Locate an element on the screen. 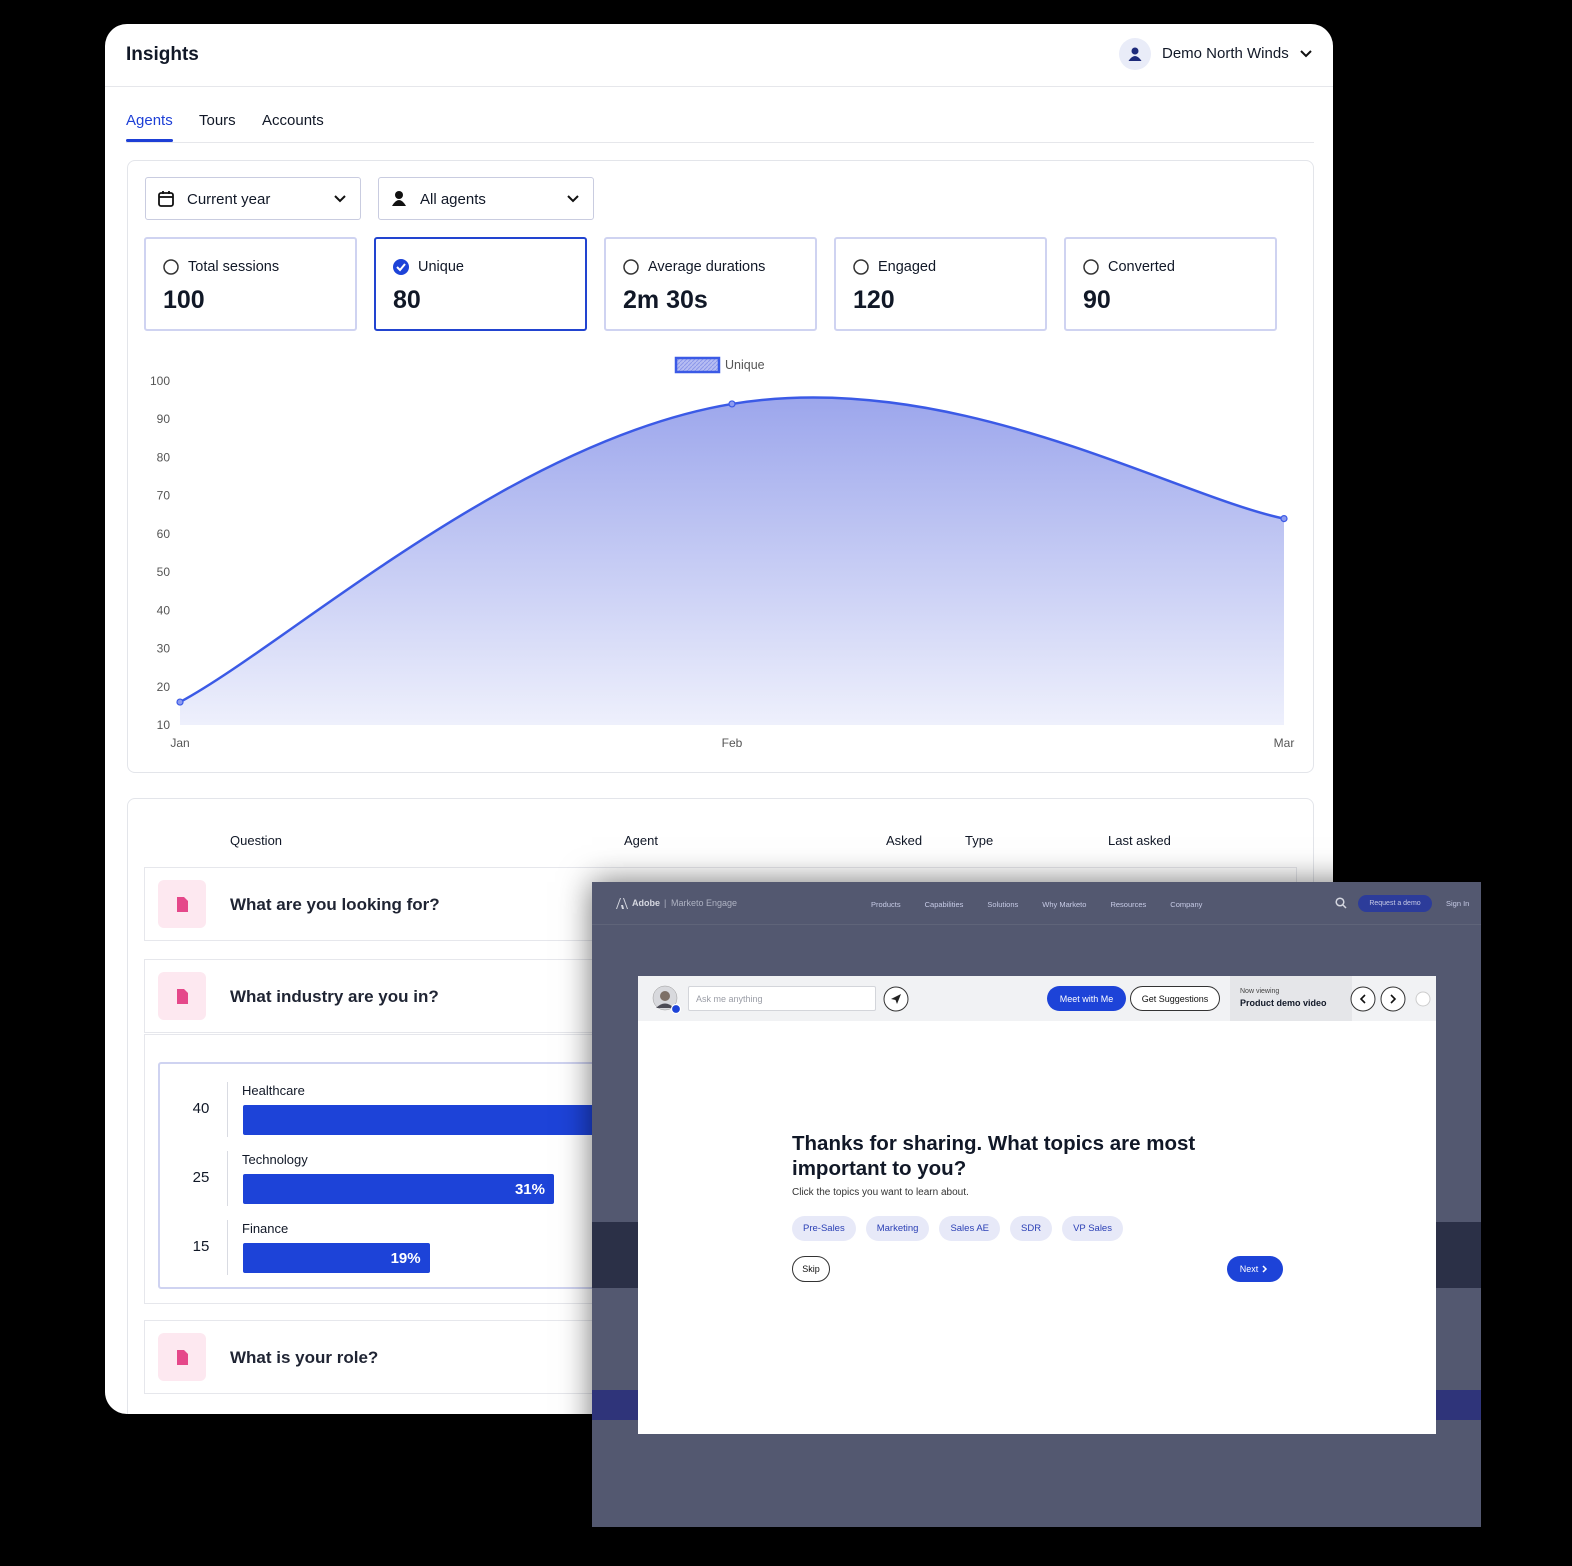 The width and height of the screenshot is (1572, 1566). prev-button is located at coordinates (1363, 999).